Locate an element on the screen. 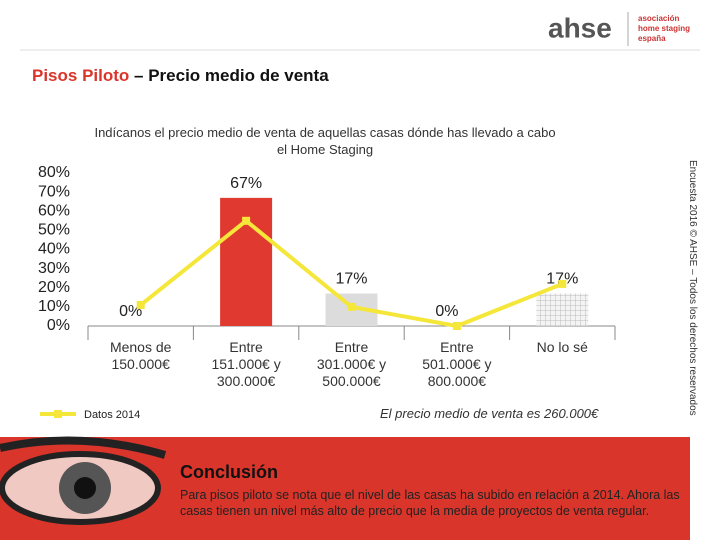 The height and width of the screenshot is (540, 720). title-highlight: Pisos Piloto is located at coordinates (81, 75).